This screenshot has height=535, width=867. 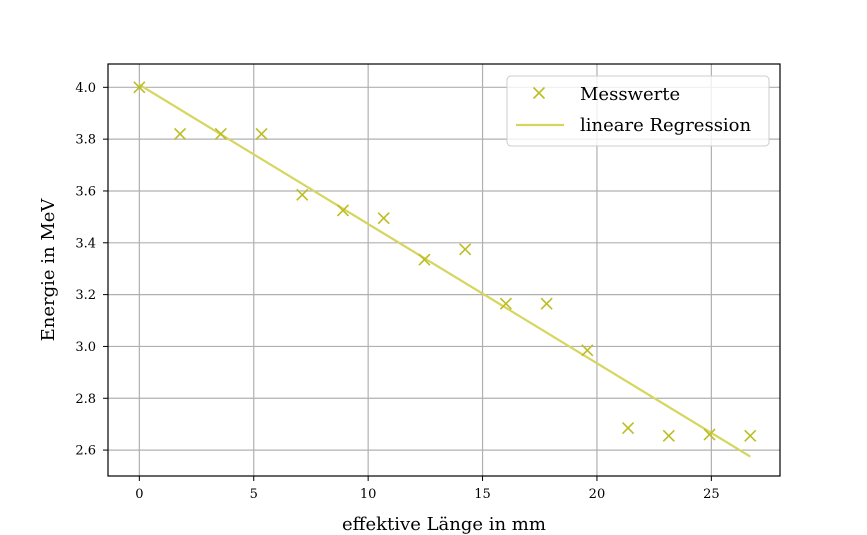 What do you see at coordinates (711, 494) in the screenshot?
I see `x-tick-label: 25` at bounding box center [711, 494].